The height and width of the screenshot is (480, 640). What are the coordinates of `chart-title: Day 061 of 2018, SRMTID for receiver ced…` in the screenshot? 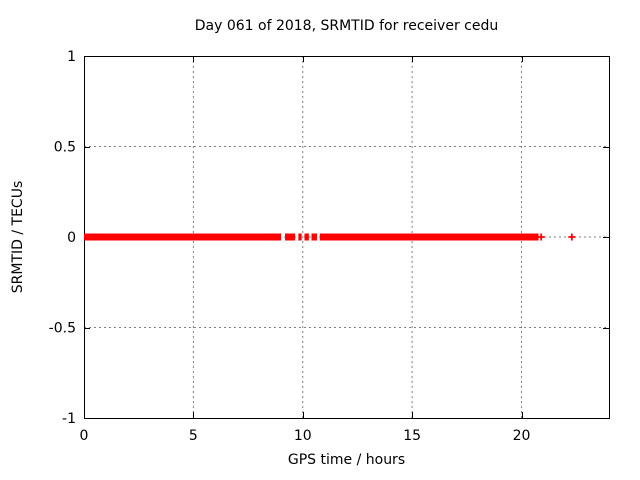 It's located at (346, 26).